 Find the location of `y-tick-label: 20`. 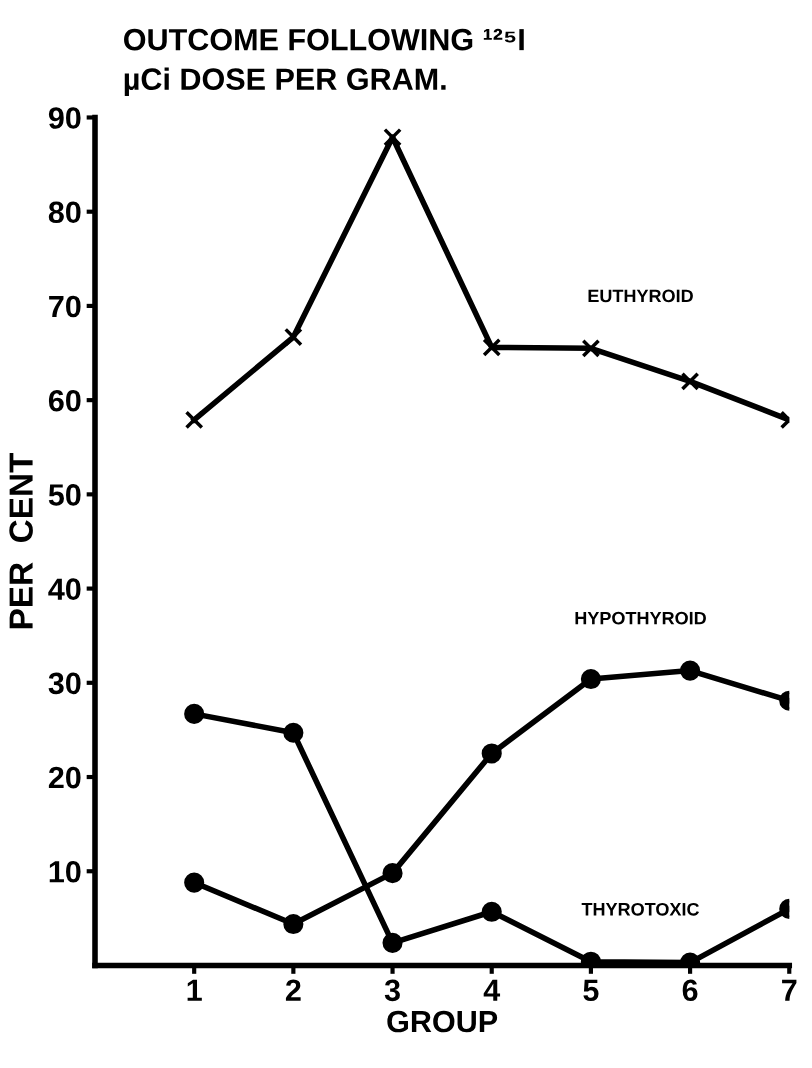

y-tick-label: 20 is located at coordinates (64, 777).